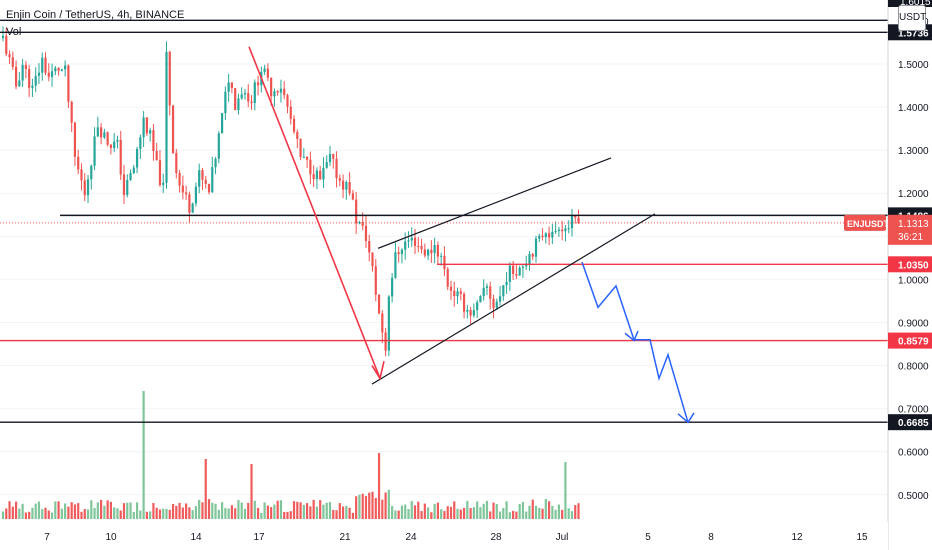 This screenshot has height=550, width=932. I want to click on y-tick-label: 1.4000, so click(913, 108).